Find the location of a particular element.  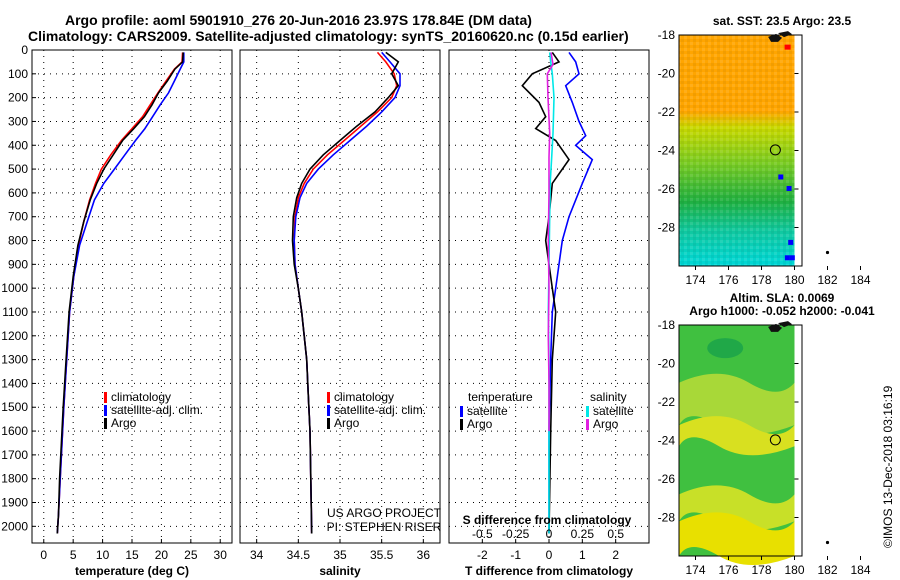

temperature-ytick-label: 400 is located at coordinates (18, 145).